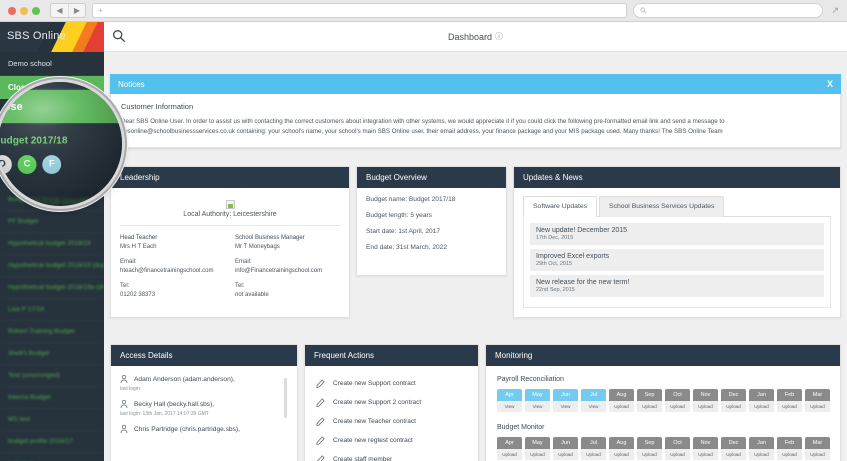 Image resolution: width=847 pixels, height=461 pixels. Describe the element at coordinates (52, 397) in the screenshot. I see `sidebar-item-11: Interna Budget` at that location.